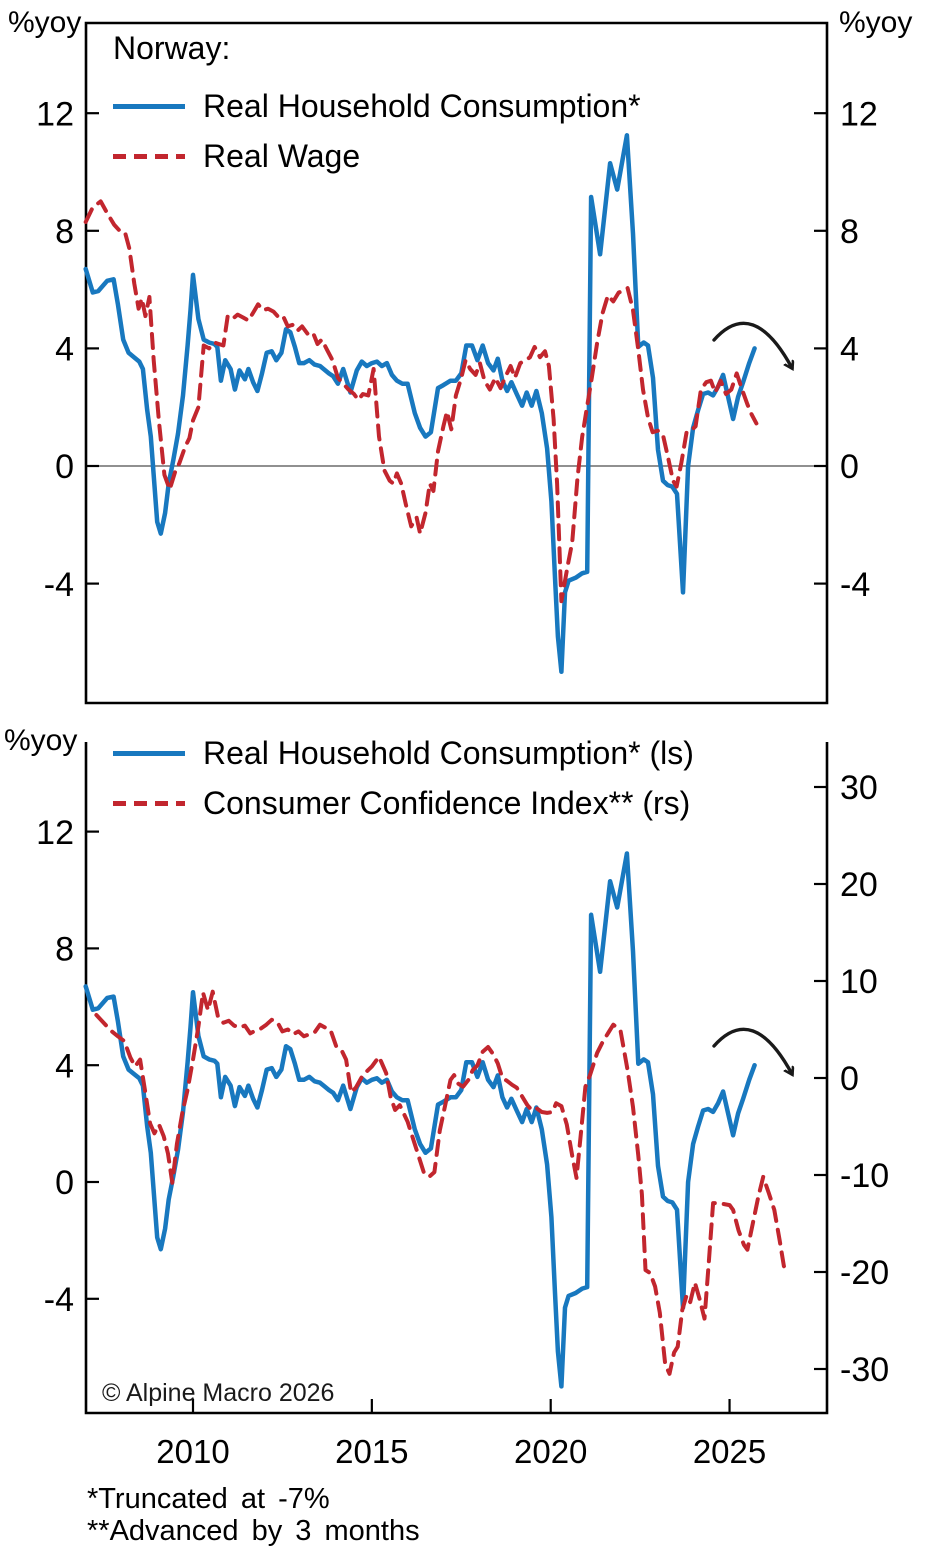 The height and width of the screenshot is (1550, 933). I want to click on right-tick-label: -10, so click(864, 1176).